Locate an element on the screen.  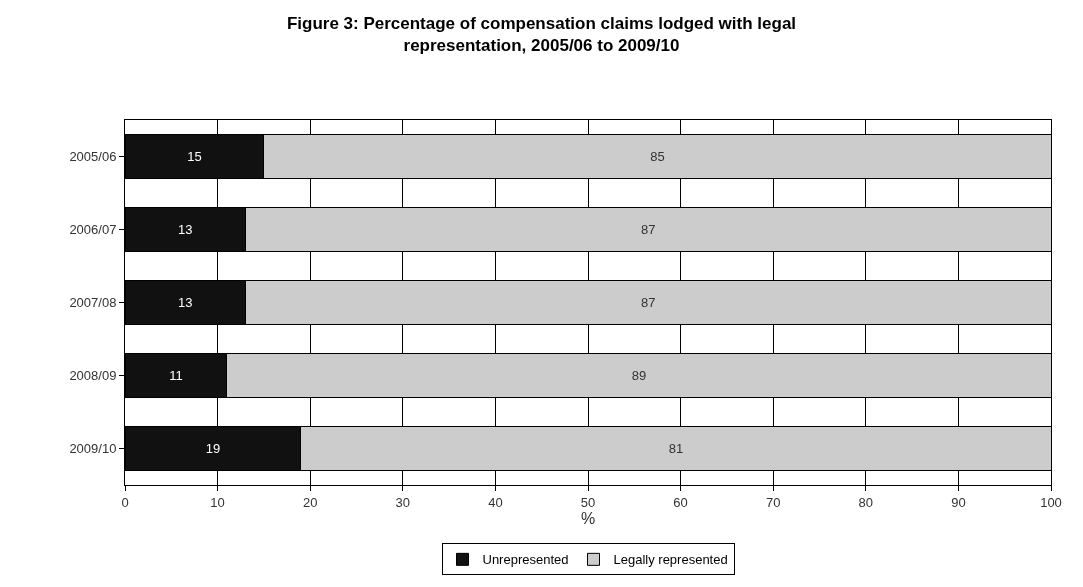
x-axis-title: % is located at coordinates (588, 518).